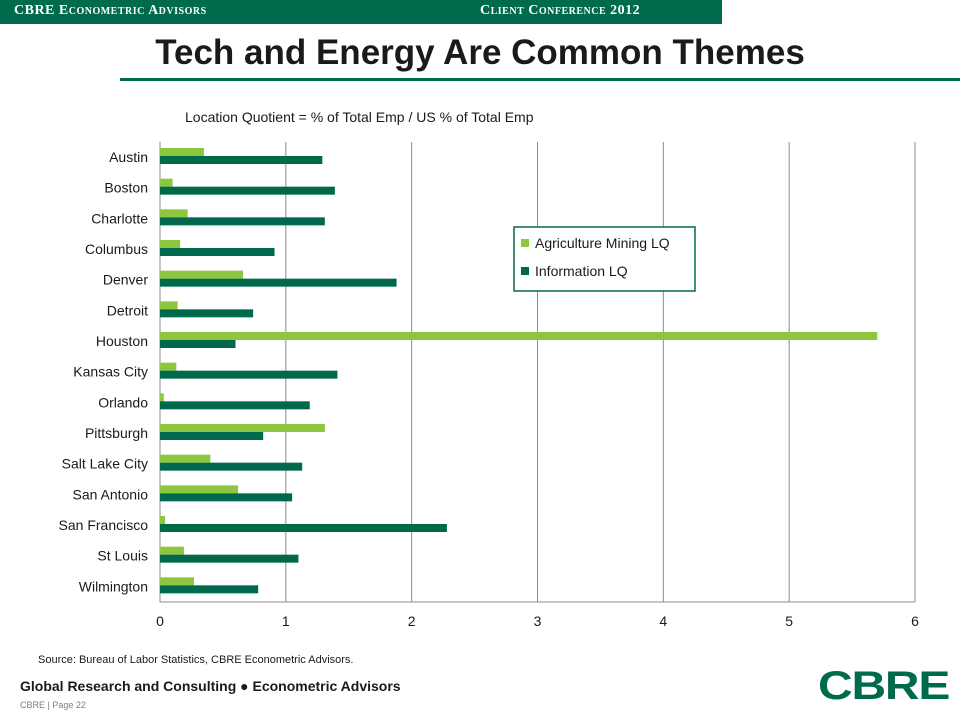 Image resolution: width=960 pixels, height=720 pixels. What do you see at coordinates (119, 218) in the screenshot?
I see `category-label: Charlotte` at bounding box center [119, 218].